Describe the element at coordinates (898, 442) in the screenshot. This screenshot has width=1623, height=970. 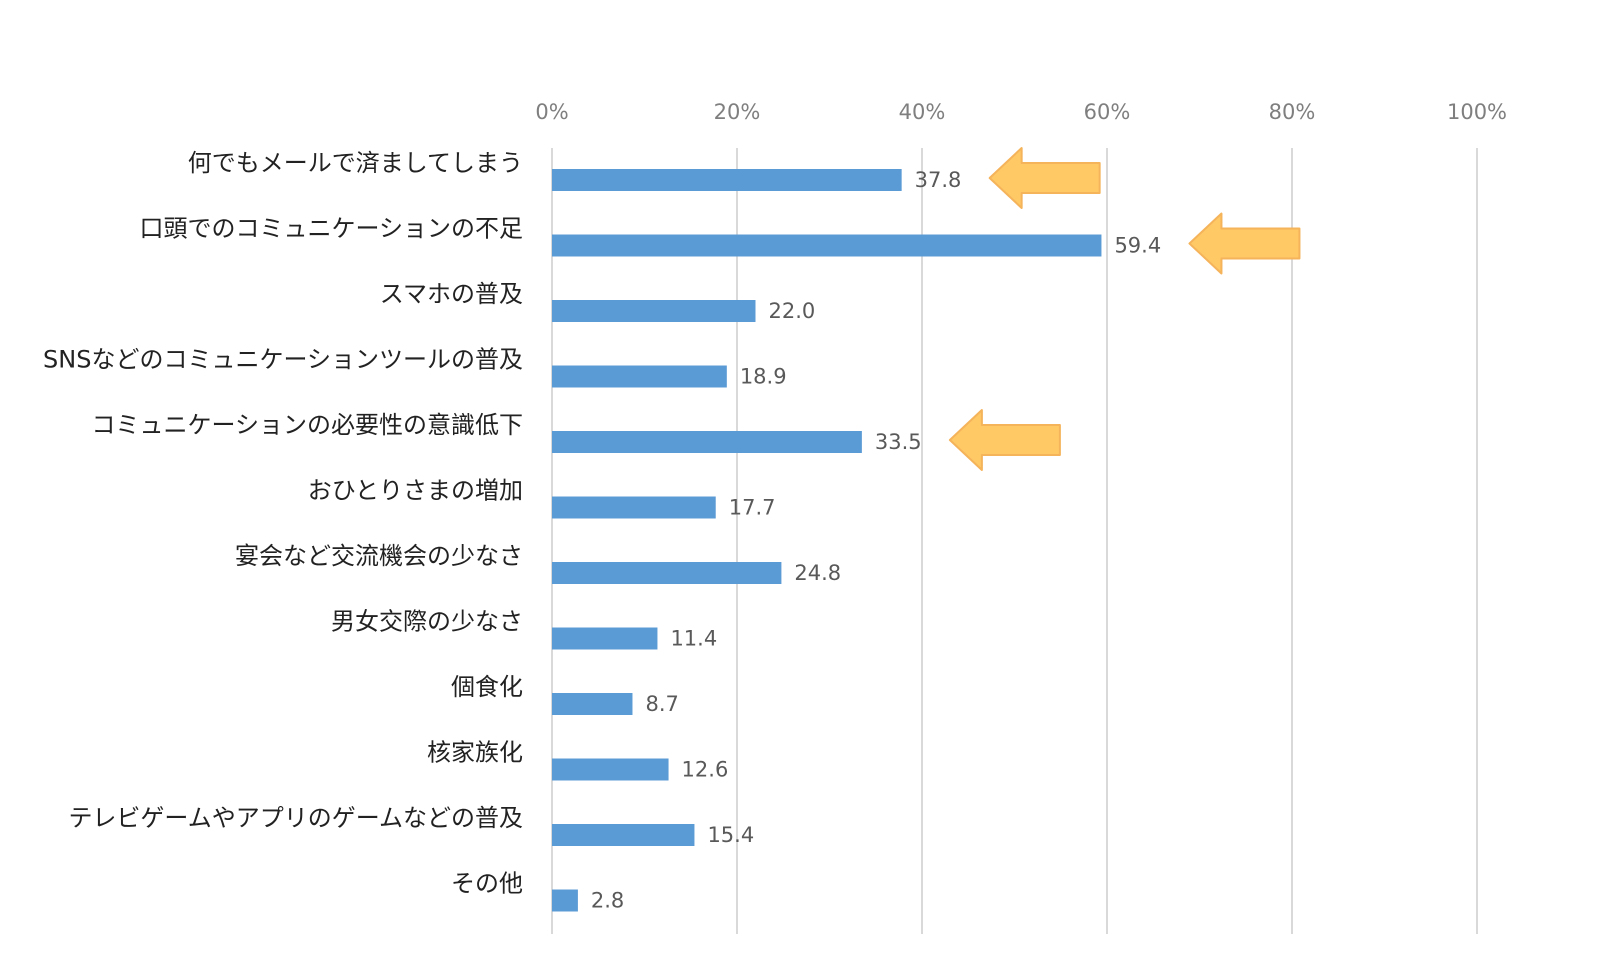
I see `data-label: 33.5` at that location.